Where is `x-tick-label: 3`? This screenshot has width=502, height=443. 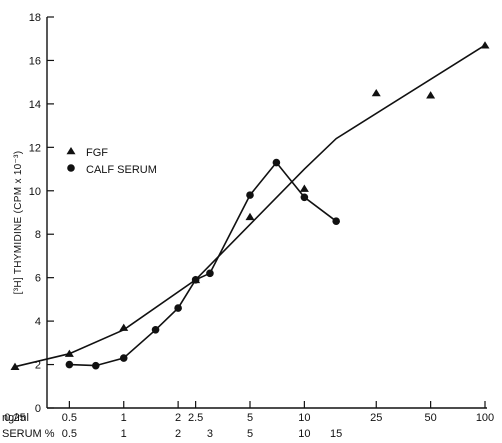
x-tick-label: 3 is located at coordinates (210, 434).